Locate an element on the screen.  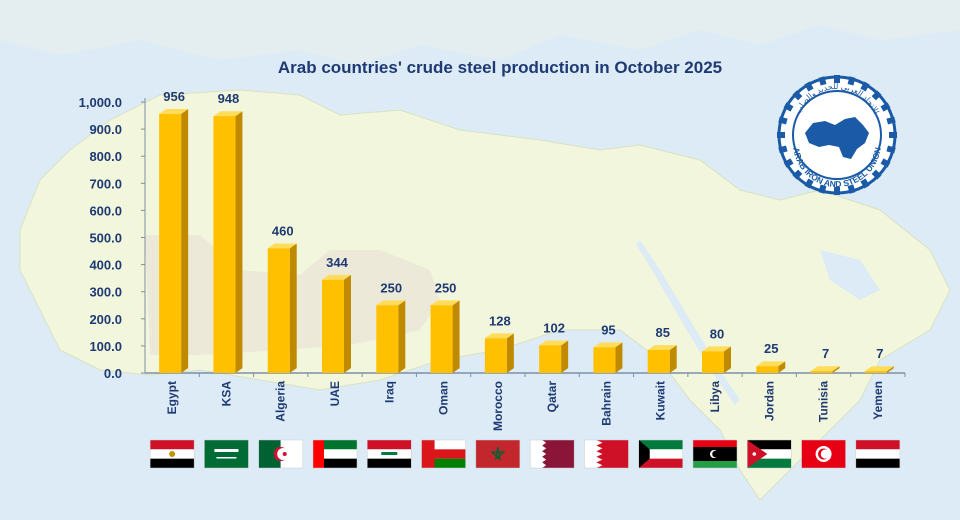
bar-algeria is located at coordinates (282, 308).